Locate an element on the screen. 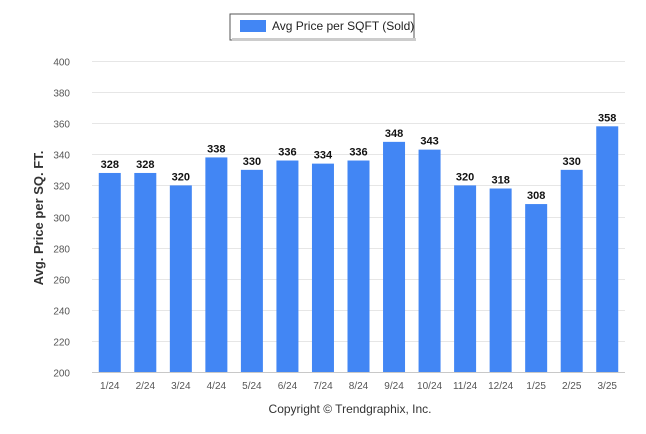 This screenshot has height=434, width=646. x-tick-label-1/24: 1/24 is located at coordinates (110, 386).